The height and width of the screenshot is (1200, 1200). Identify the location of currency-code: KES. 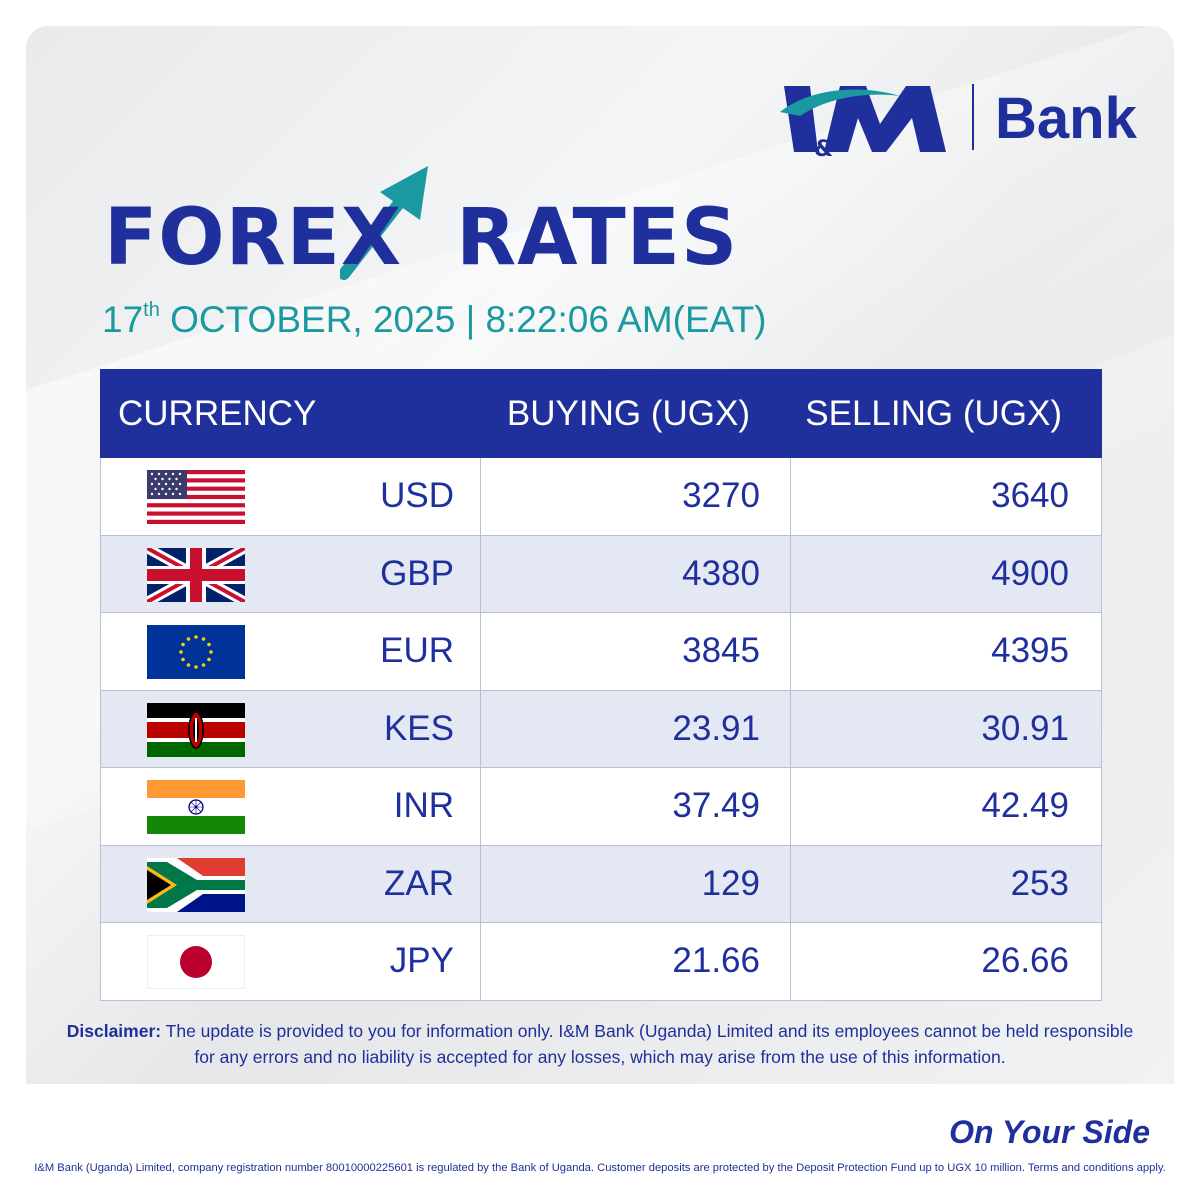
(418, 728).